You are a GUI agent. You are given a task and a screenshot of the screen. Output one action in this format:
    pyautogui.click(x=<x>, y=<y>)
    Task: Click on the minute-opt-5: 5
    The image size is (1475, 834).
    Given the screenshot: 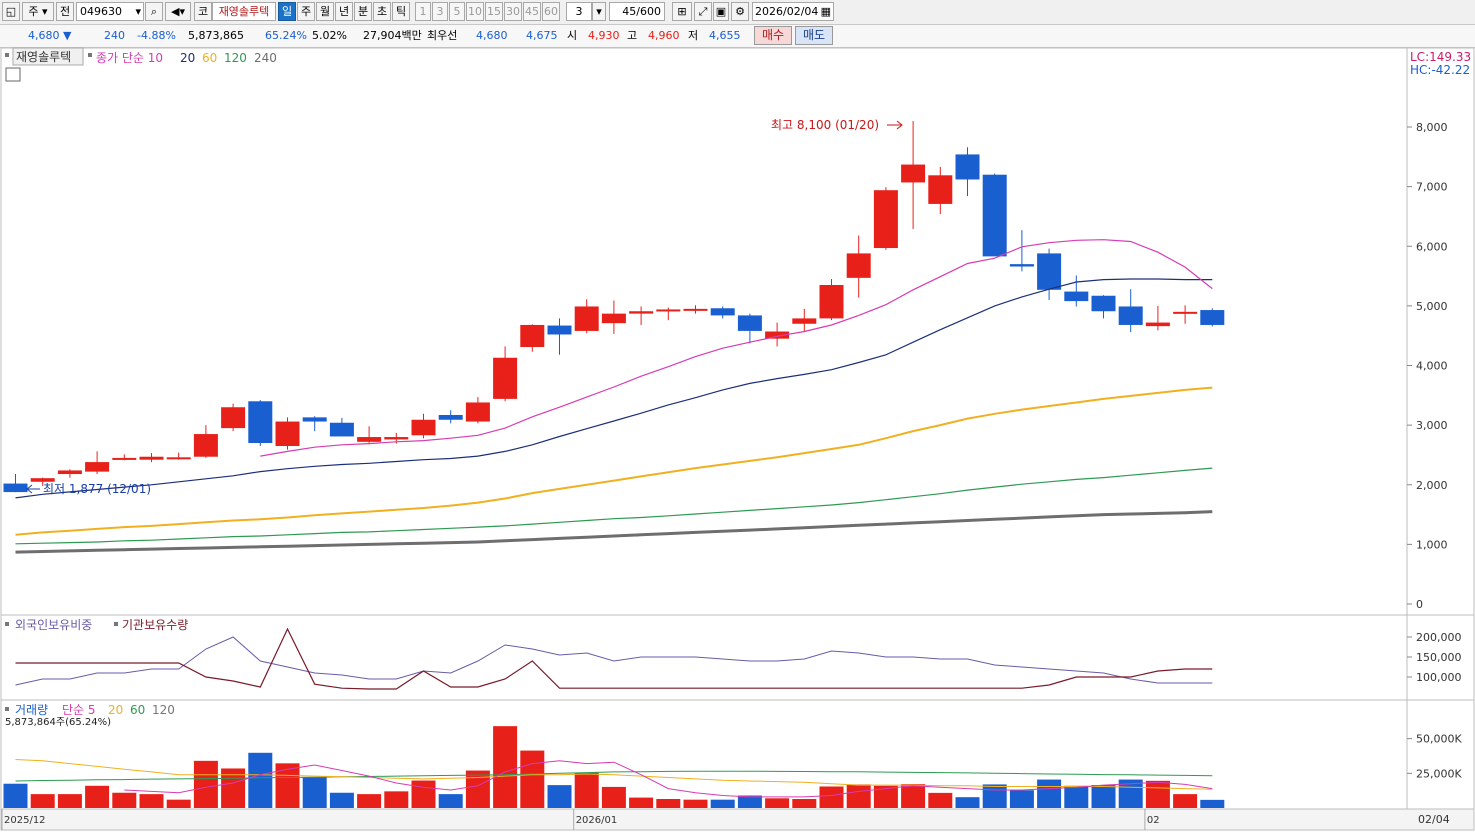 What is the action you would take?
    pyautogui.click(x=457, y=11)
    